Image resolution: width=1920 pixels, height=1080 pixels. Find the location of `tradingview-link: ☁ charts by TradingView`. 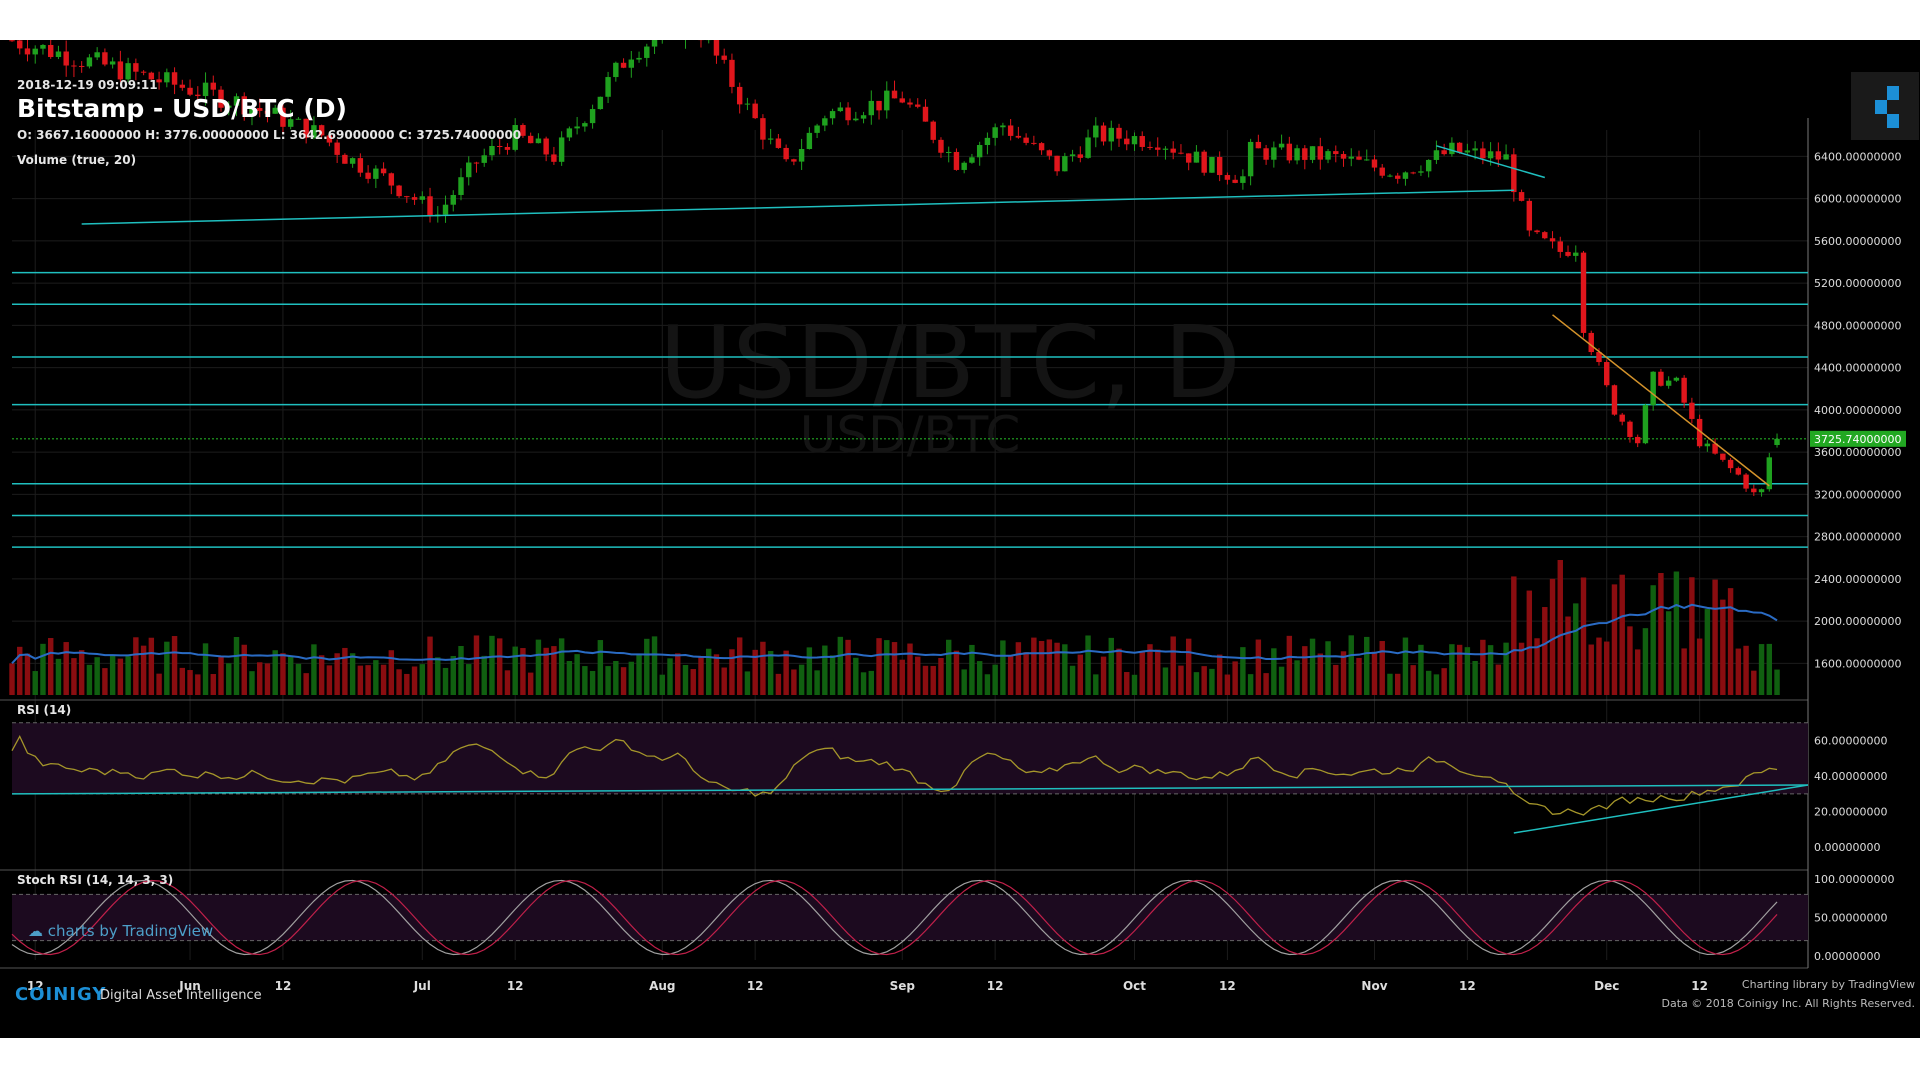

tradingview-link: ☁ charts by TradingView is located at coordinates (120, 931).